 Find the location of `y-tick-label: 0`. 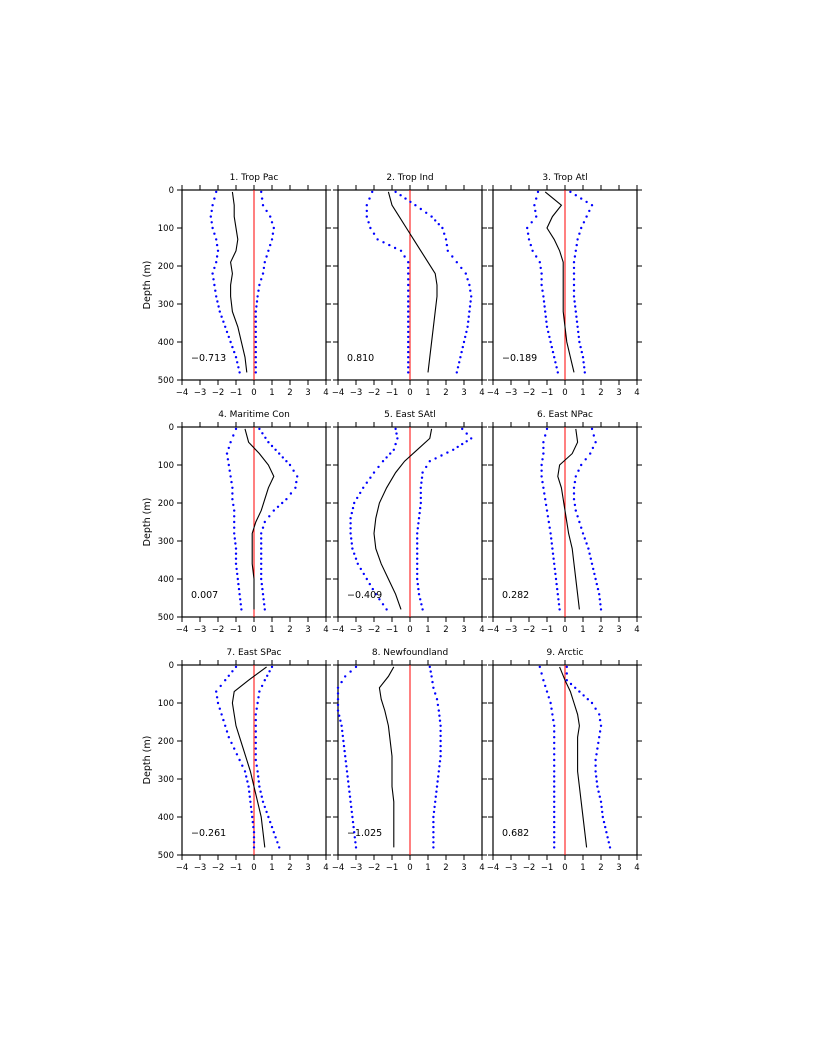

y-tick-label: 0 is located at coordinates (171, 666).